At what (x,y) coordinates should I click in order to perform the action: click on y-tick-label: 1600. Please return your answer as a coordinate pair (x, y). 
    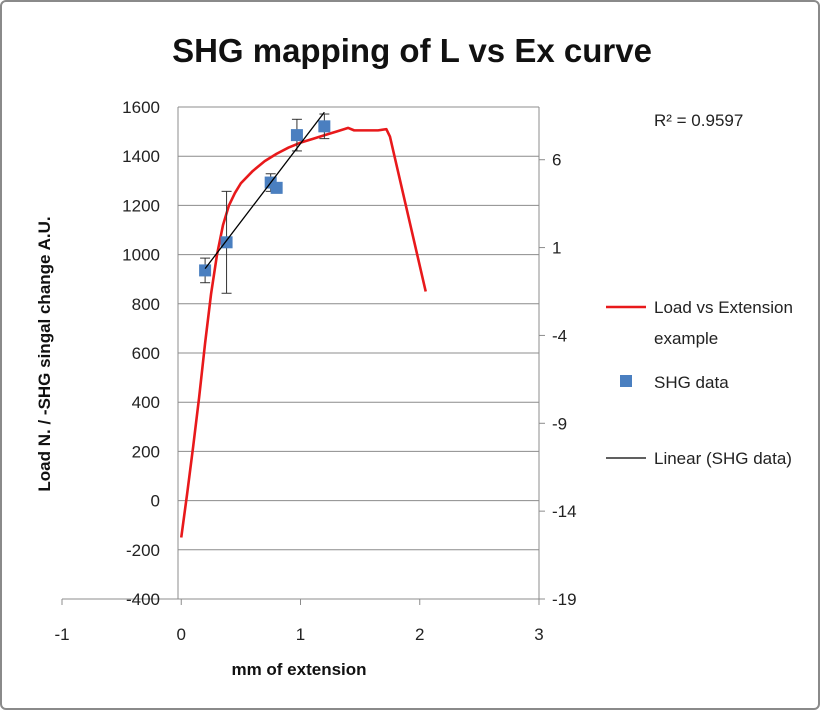
    Looking at the image, I should click on (141, 107).